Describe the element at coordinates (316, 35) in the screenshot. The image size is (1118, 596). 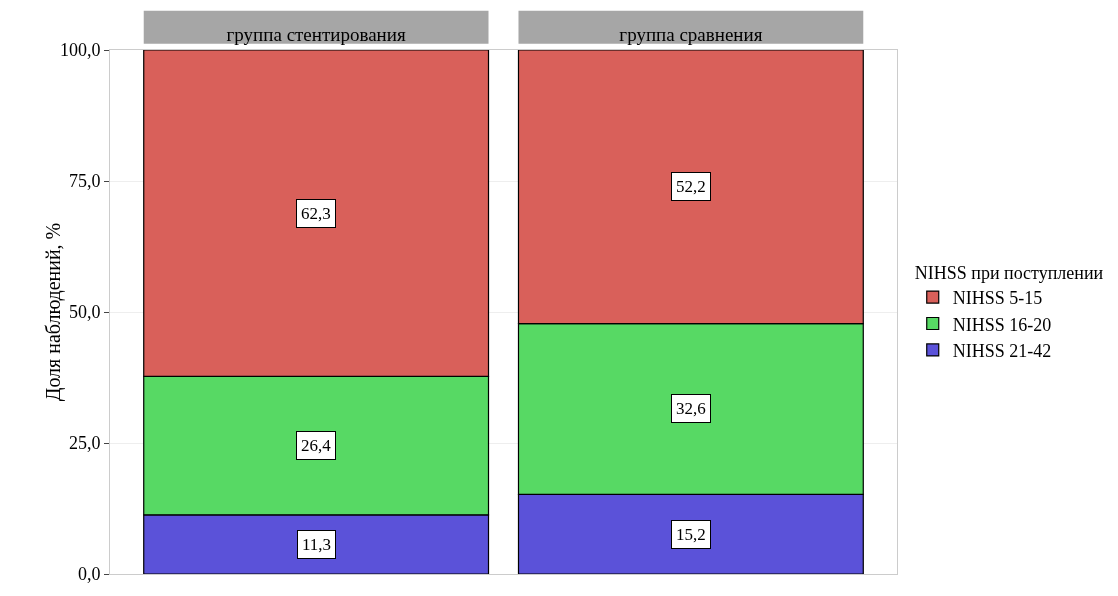
I see `x-tick-label: группа стентирования` at that location.